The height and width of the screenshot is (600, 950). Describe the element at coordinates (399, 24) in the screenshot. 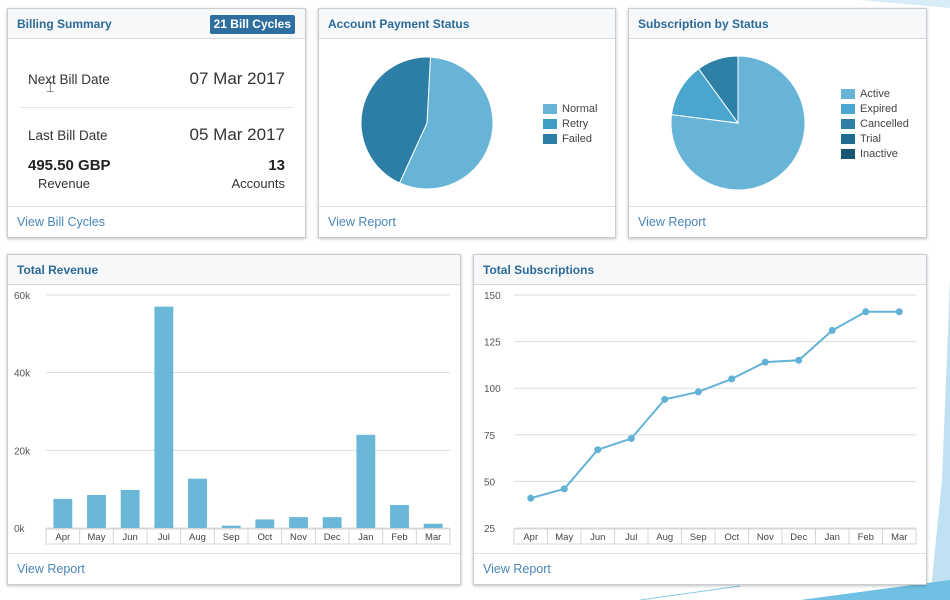

I see `account-payment-title: Account Payment Status` at that location.